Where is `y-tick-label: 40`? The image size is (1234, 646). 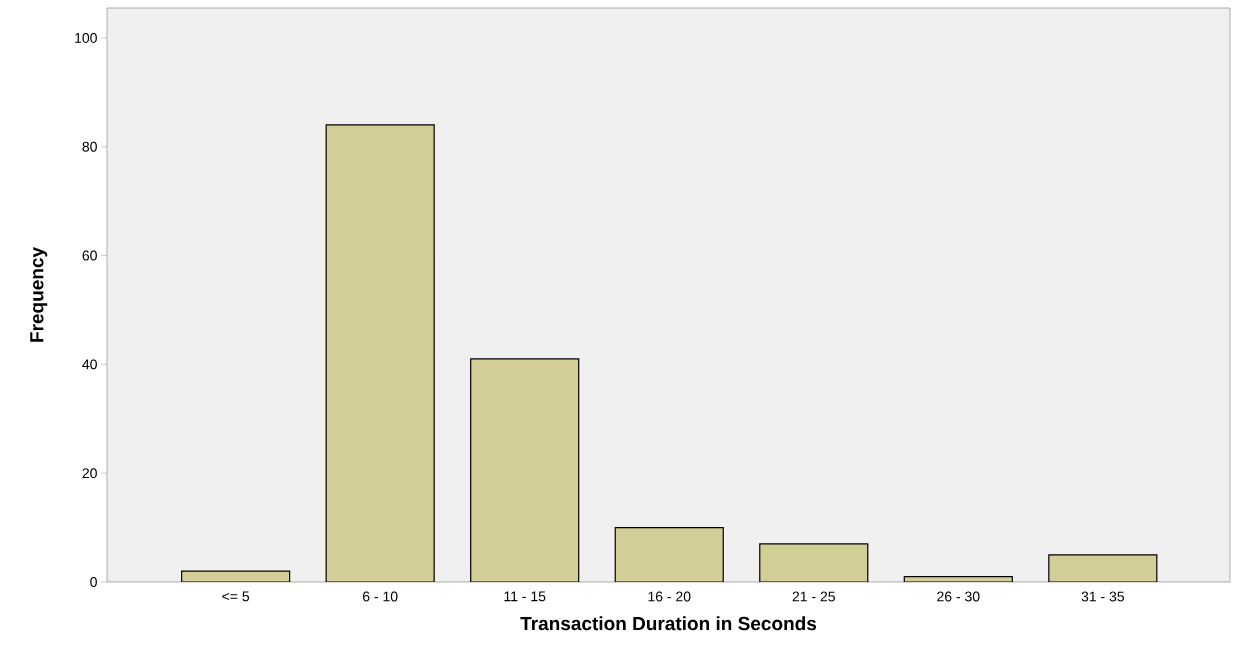
y-tick-label: 40 is located at coordinates (89, 364).